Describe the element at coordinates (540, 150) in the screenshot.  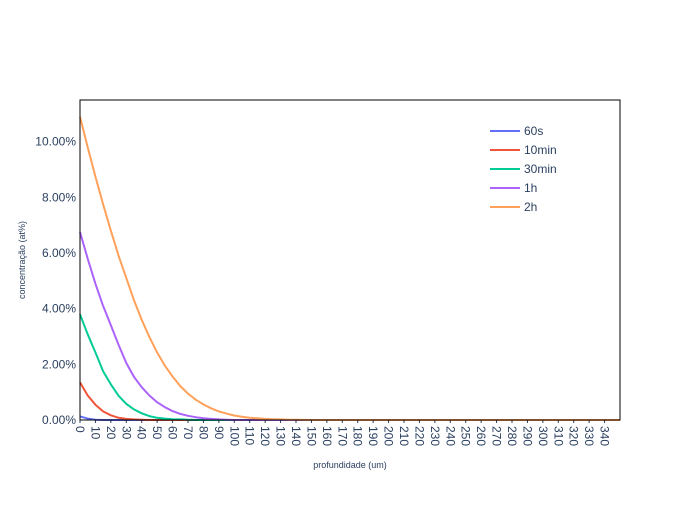
I see `legend-label: 10min` at that location.